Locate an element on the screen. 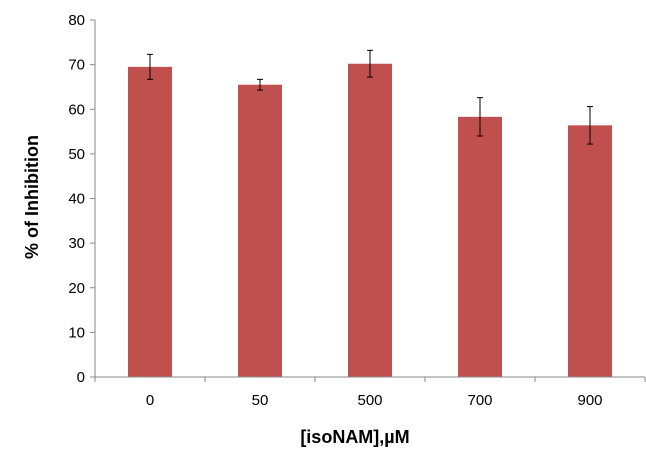 The height and width of the screenshot is (451, 646). error-bars-group is located at coordinates (370, 97).